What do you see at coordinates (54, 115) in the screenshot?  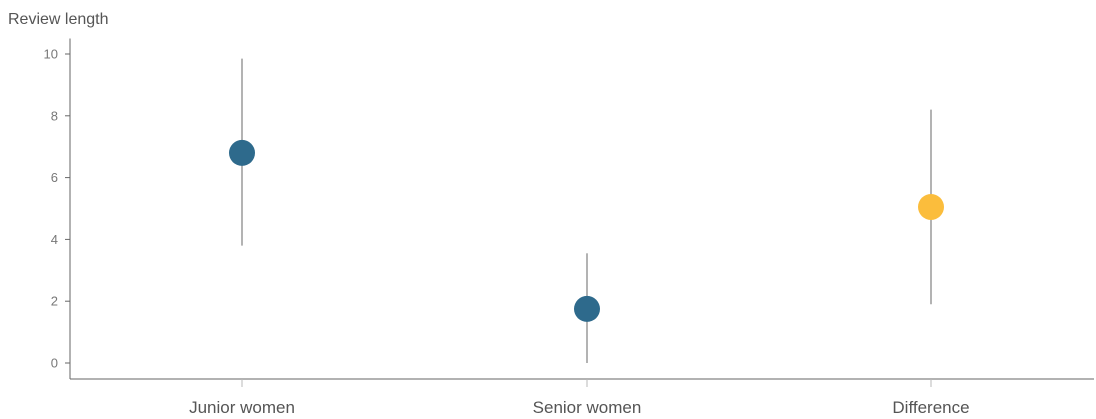 I see `y-tick-label: 8` at bounding box center [54, 115].